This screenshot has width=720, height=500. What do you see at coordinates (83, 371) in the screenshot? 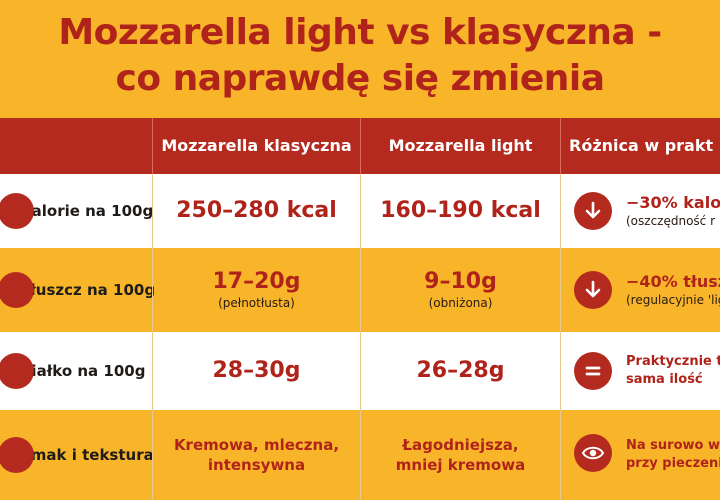
I see `param-label: Białko na 100g` at bounding box center [83, 371].